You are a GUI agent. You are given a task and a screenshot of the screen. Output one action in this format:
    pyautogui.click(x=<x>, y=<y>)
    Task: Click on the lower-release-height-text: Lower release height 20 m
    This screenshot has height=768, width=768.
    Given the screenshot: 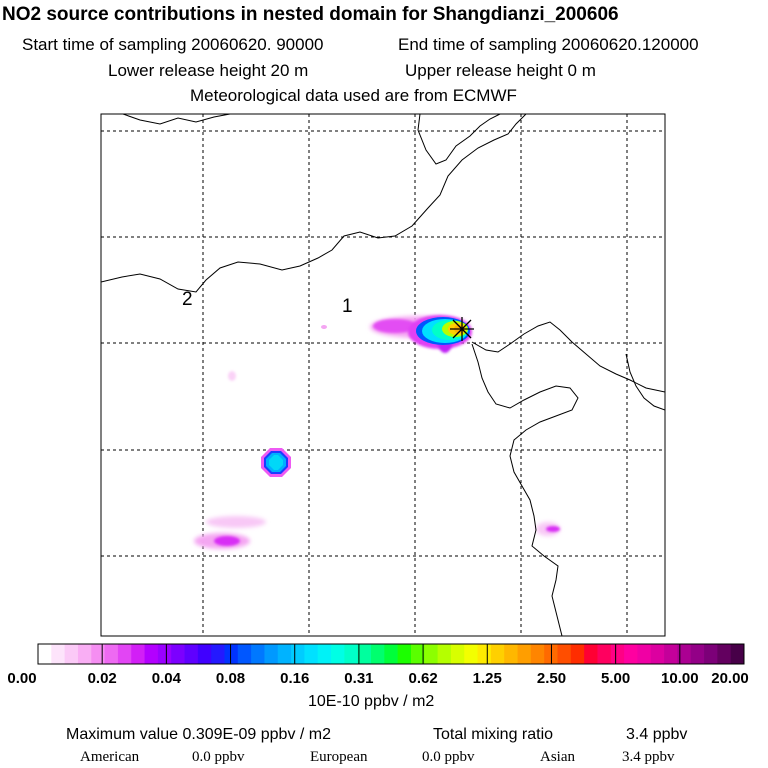 What is the action you would take?
    pyautogui.click(x=208, y=70)
    